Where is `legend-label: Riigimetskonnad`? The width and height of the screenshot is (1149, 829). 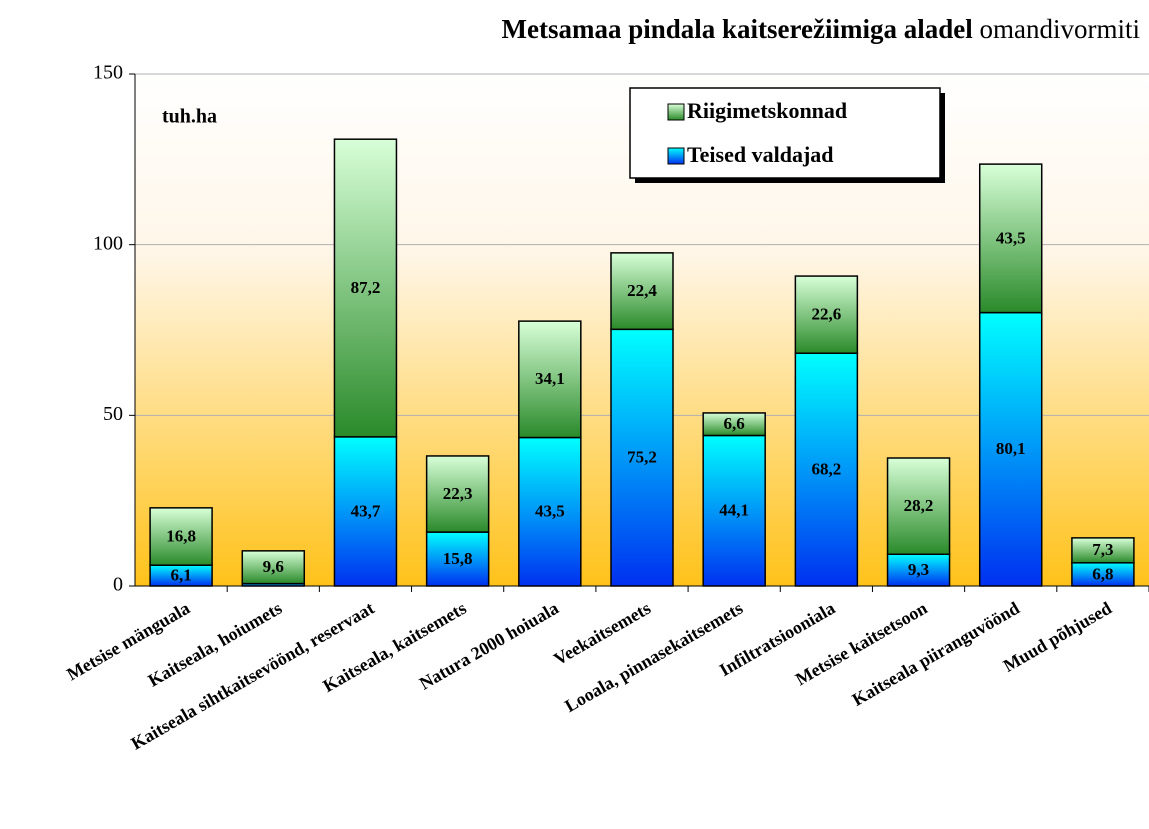
legend-label: Riigimetskonnad is located at coordinates (767, 110).